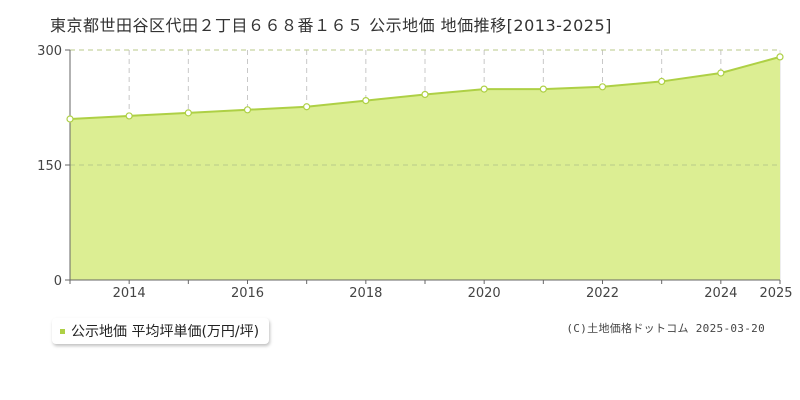 The image size is (800, 400). Describe the element at coordinates (62, 331) in the screenshot. I see `legend-swatch` at that location.